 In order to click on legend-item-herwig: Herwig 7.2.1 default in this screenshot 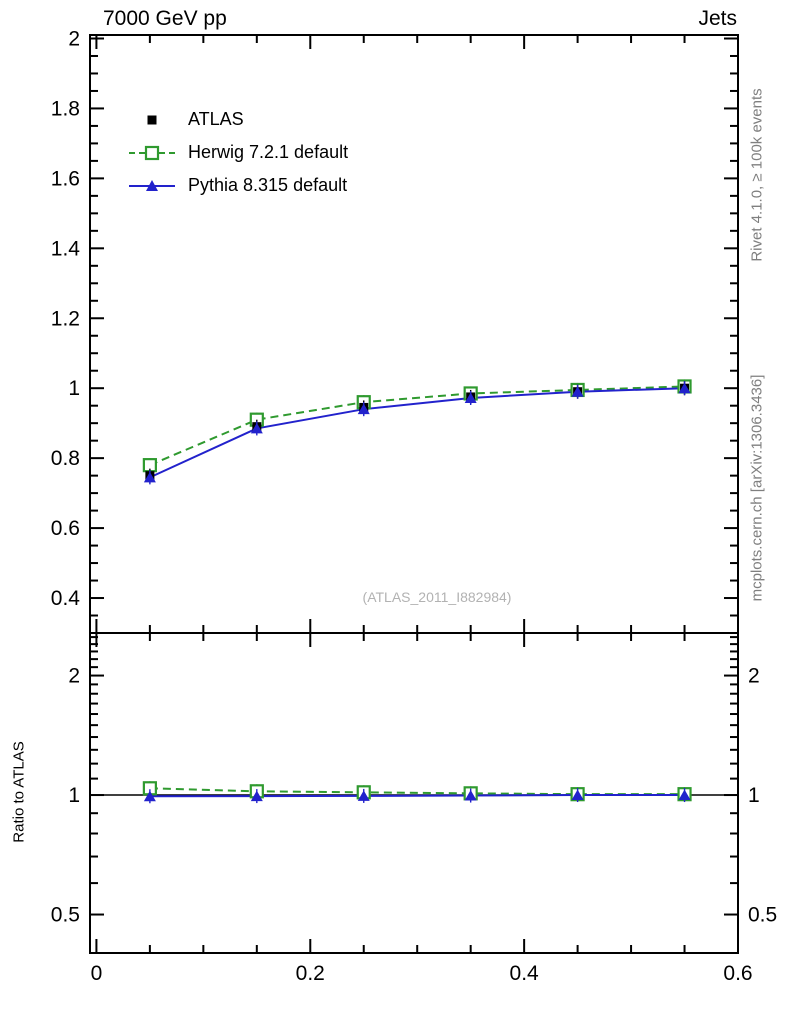, I will do `click(238, 152)`.